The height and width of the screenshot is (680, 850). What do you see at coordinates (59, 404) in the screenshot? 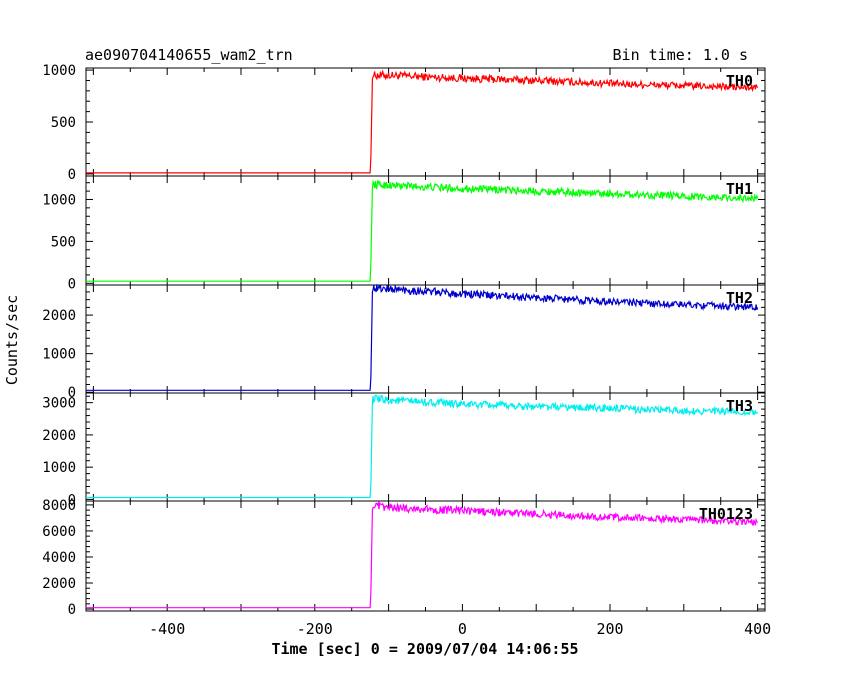
I see `y-tick-label: 3000` at bounding box center [59, 404].